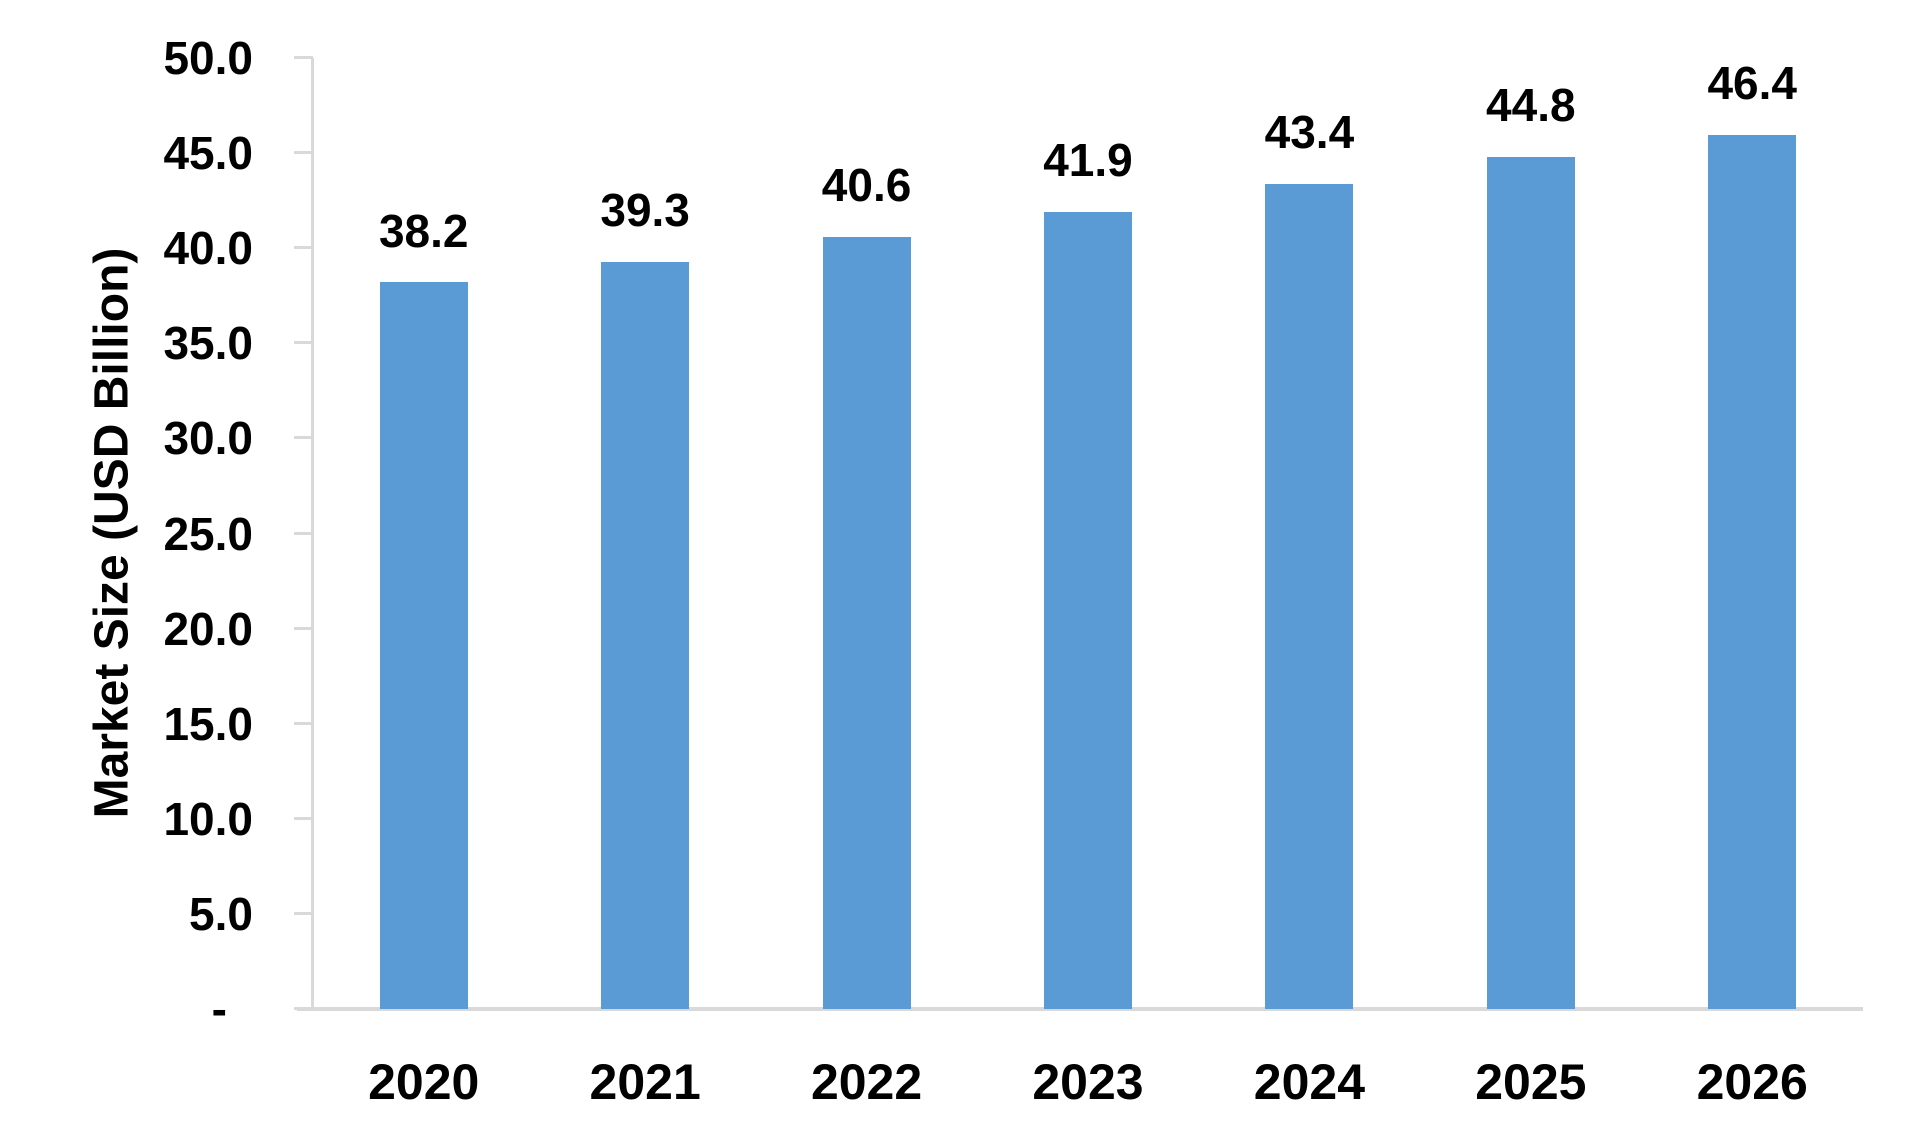 The height and width of the screenshot is (1143, 1920). What do you see at coordinates (1309, 596) in the screenshot?
I see `bar-2024` at bounding box center [1309, 596].